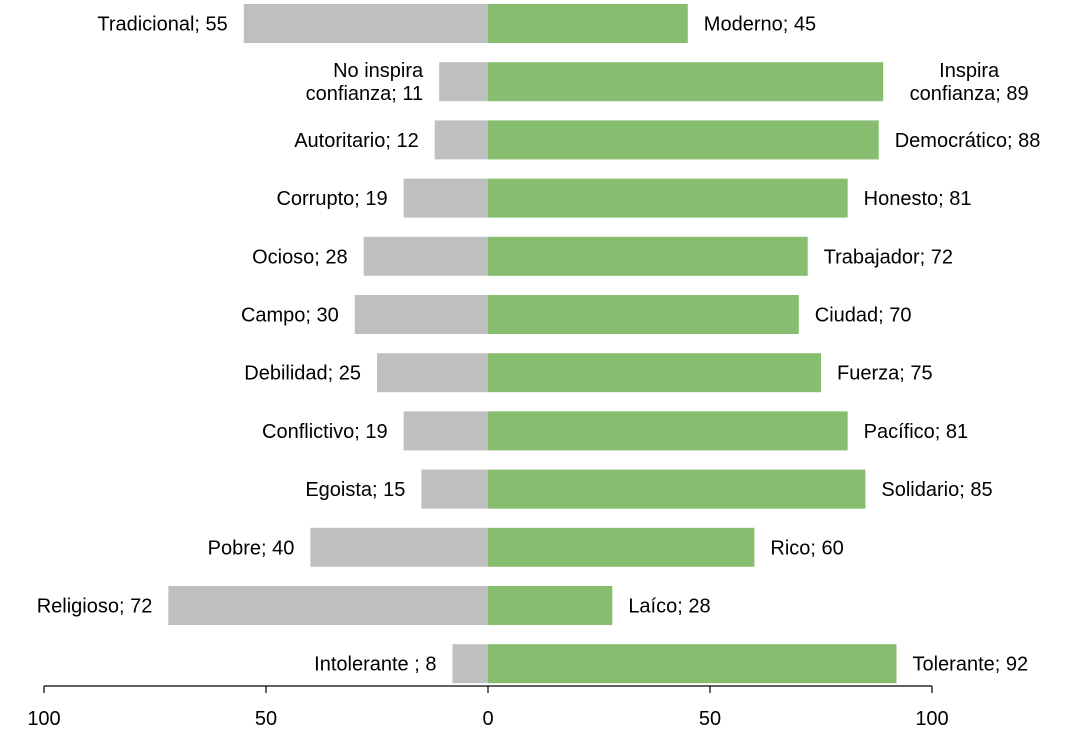 The height and width of the screenshot is (733, 1077). I want to click on bar-right-label-line: Democrático; 88, so click(968, 141).